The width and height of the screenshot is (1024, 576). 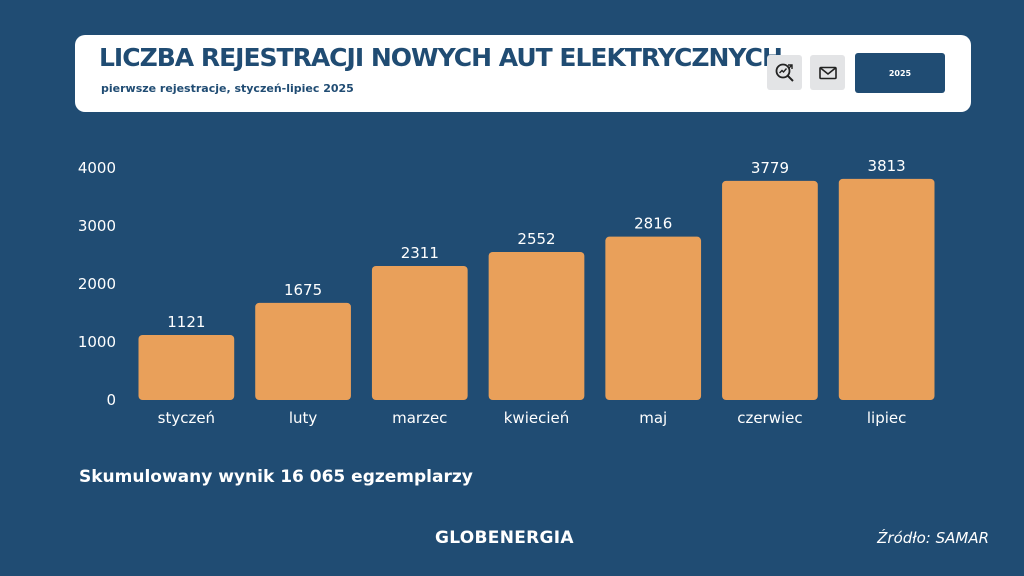 I want to click on y-tick-label: 2000, so click(x=97, y=284).